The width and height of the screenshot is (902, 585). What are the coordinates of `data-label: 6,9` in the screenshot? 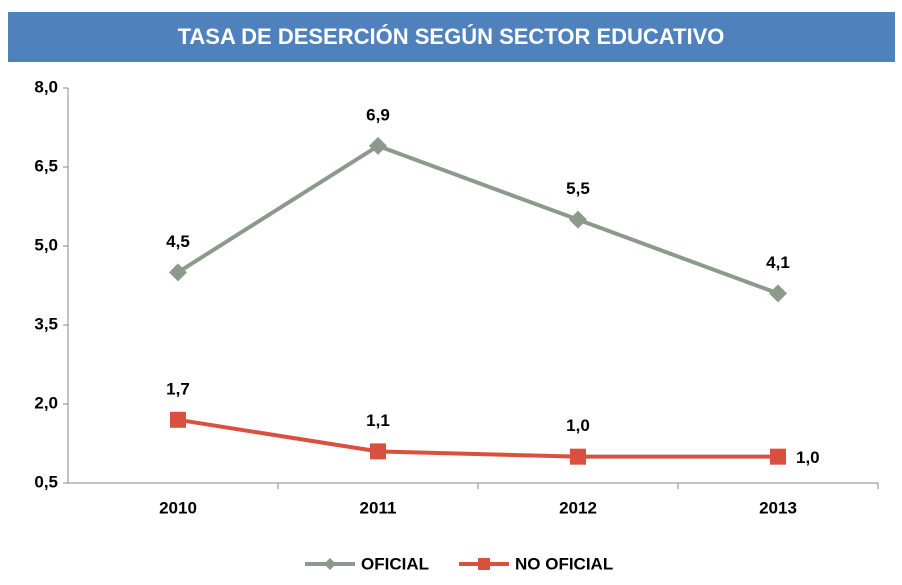 It's located at (378, 114).